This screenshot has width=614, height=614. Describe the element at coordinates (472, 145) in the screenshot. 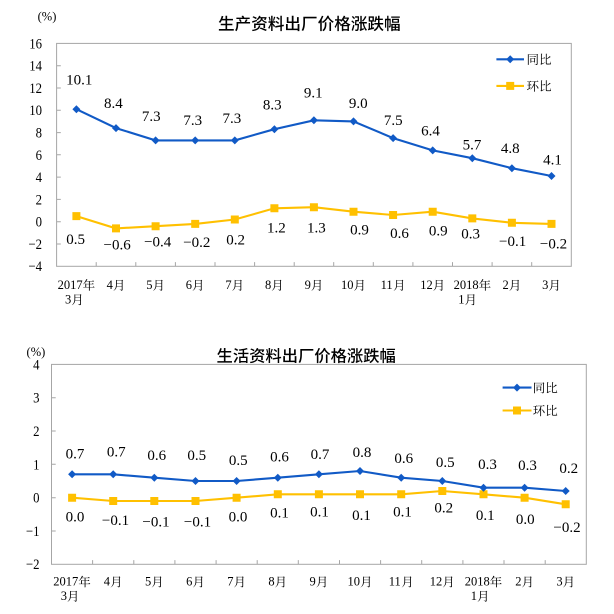

I see `svg-text: 5.7` at that location.